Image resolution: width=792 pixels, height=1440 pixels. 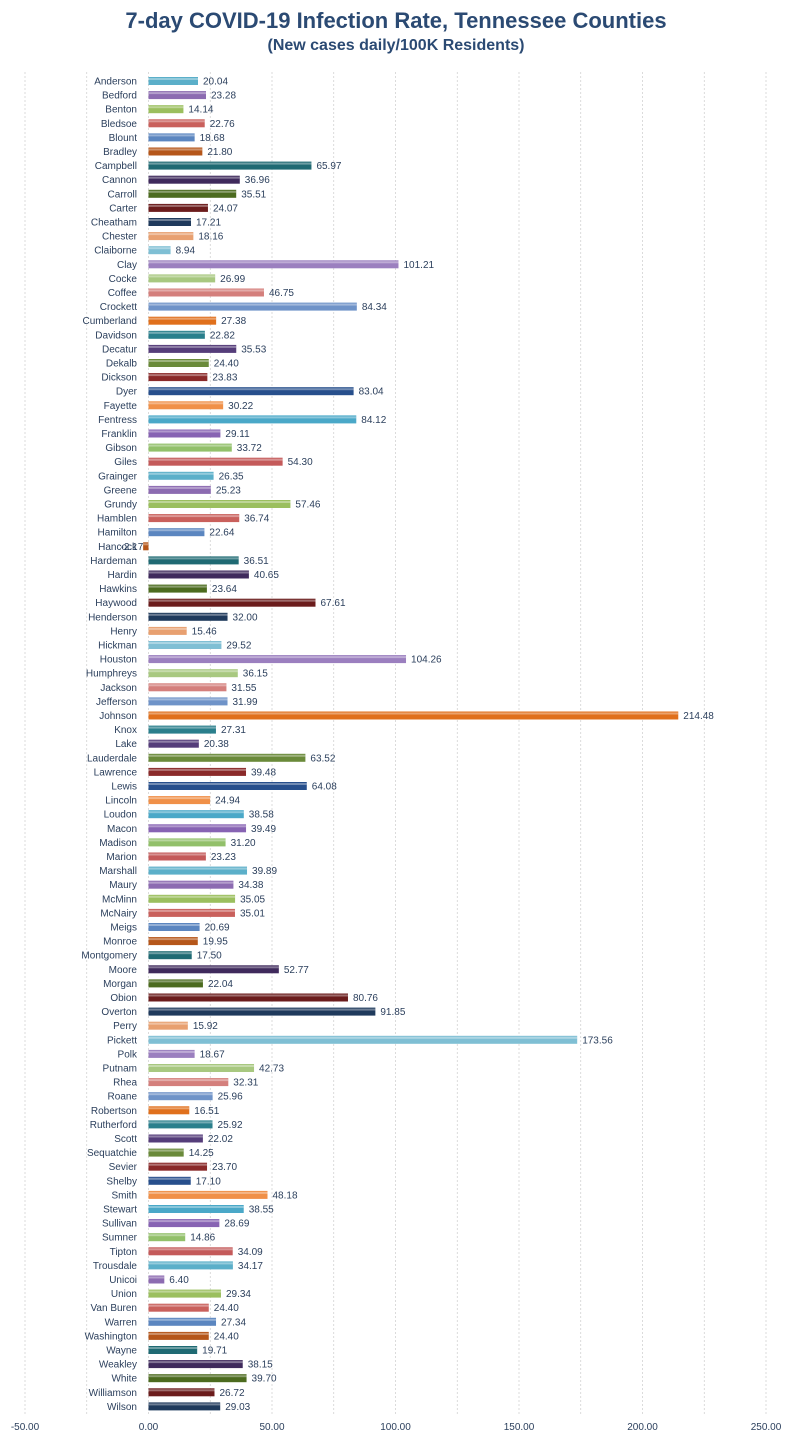 What do you see at coordinates (225, 208) in the screenshot?
I see `value-label: 24.07` at bounding box center [225, 208].